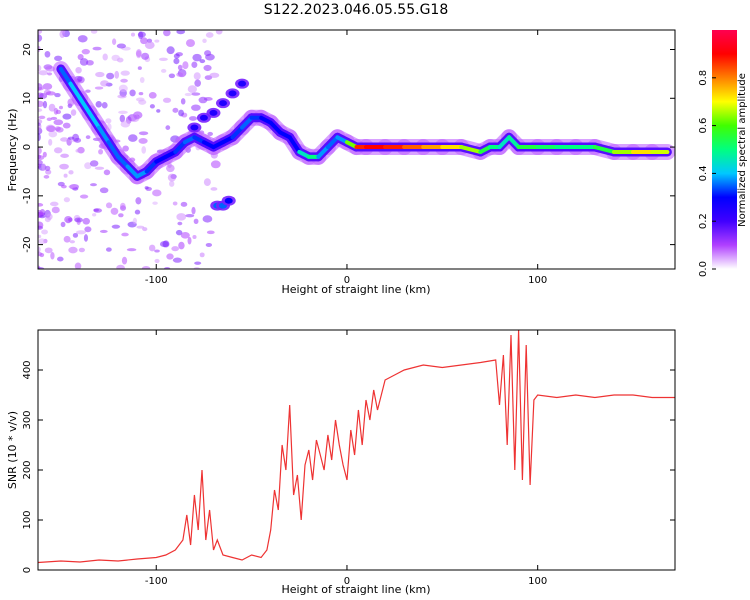  Describe the element at coordinates (27, 196) in the screenshot. I see `y-tick-label: -10` at that location.